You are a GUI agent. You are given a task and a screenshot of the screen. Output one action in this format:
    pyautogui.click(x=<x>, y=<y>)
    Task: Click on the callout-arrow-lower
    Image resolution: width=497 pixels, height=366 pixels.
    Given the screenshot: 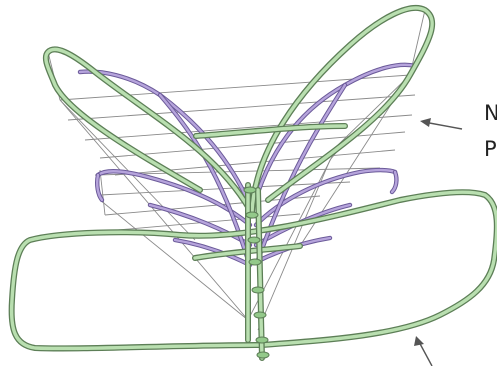 What is the action you would take?
    pyautogui.click(x=423, y=351)
    